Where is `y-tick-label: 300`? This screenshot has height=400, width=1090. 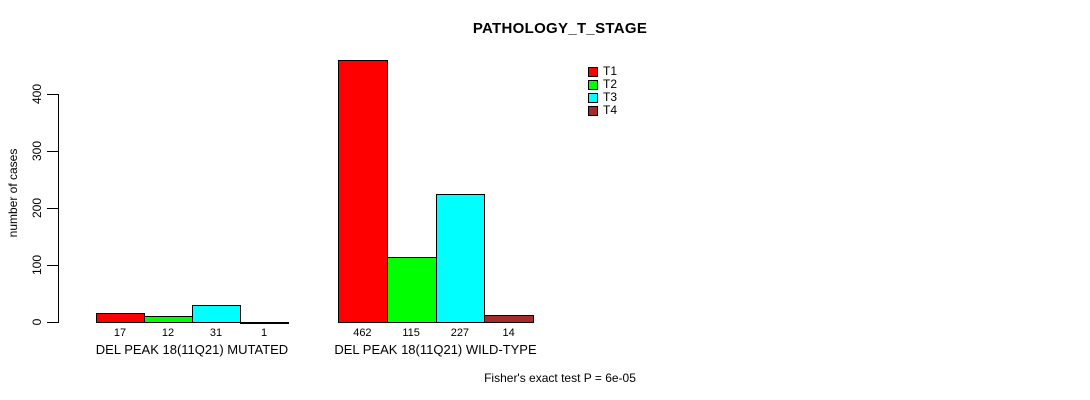
y-tick-label: 300 is located at coordinates (37, 151).